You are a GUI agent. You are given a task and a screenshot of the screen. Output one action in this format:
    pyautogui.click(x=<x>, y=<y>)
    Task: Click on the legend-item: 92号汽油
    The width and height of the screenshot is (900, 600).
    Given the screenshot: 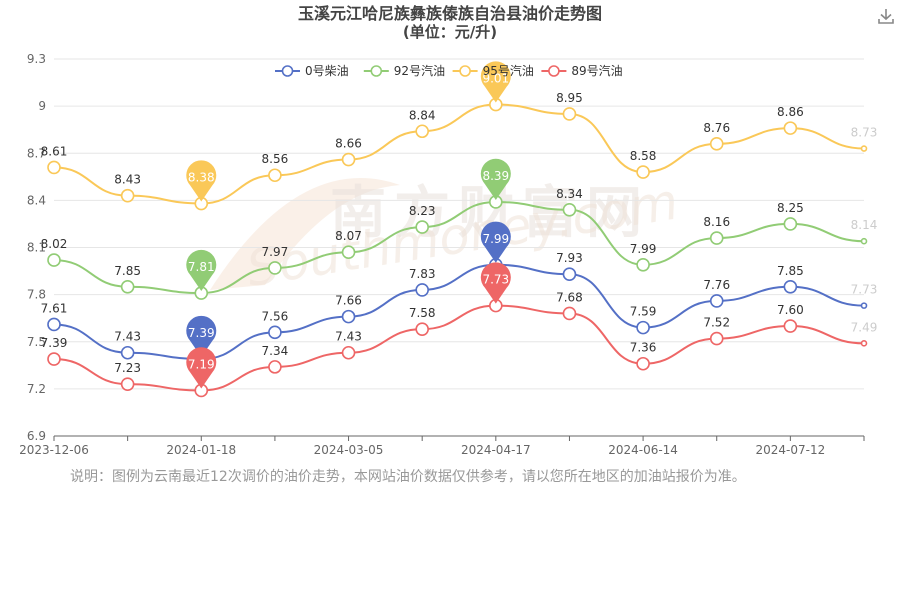 What is the action you would take?
    pyautogui.click(x=404, y=70)
    